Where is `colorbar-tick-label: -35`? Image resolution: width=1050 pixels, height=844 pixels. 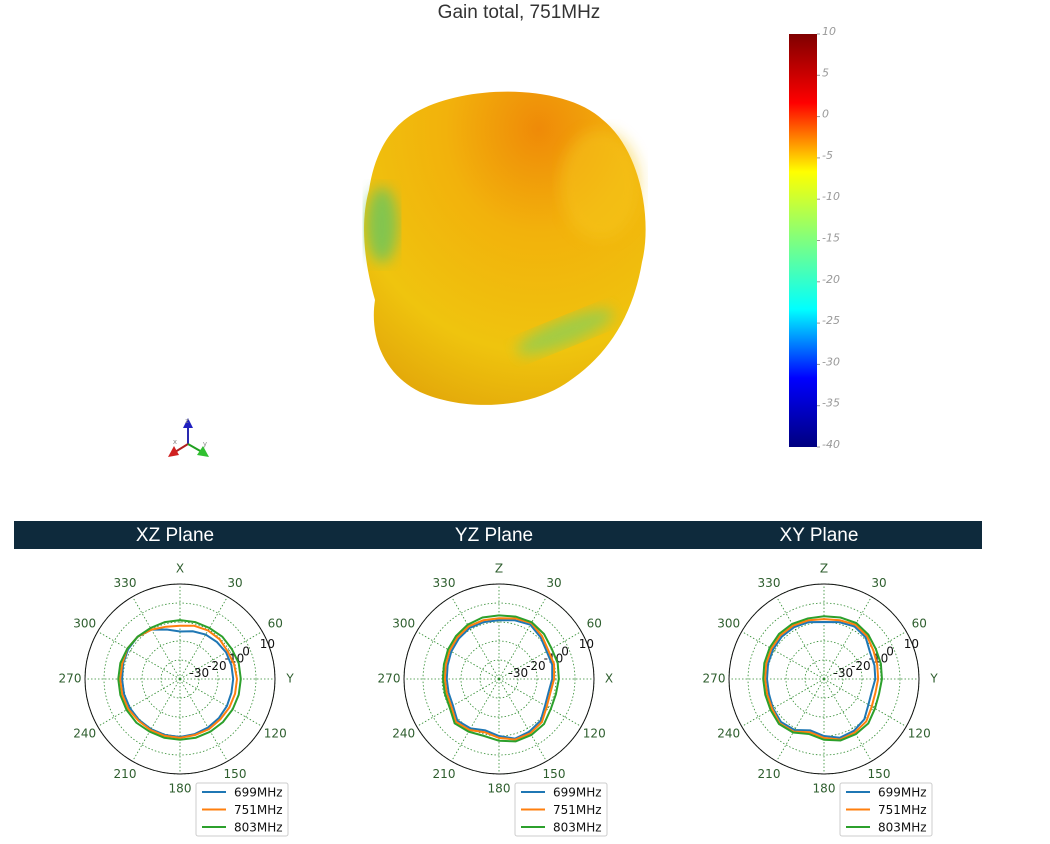 colorbar-tick-label: -35 is located at coordinates (831, 403).